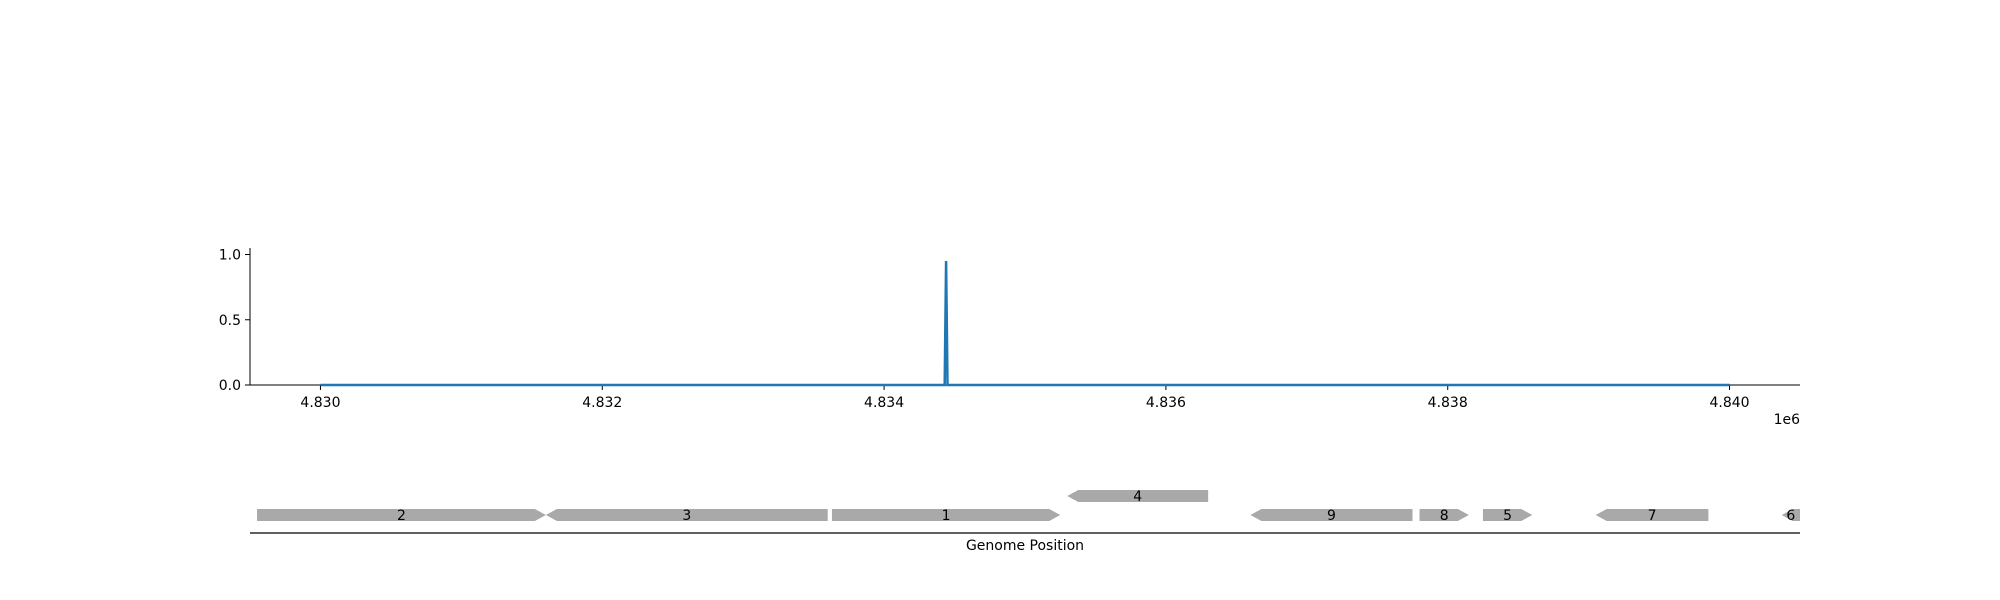  I want to click on gene-label: 3, so click(686, 516).